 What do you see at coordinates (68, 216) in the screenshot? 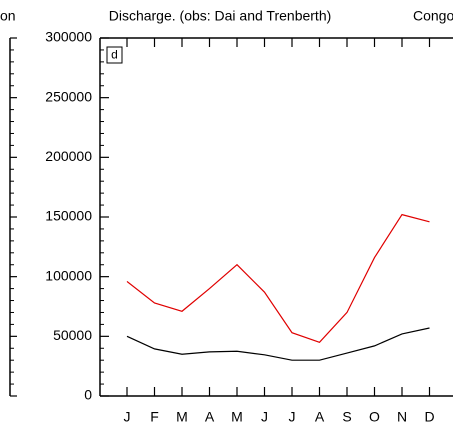
I see `y-tick-label: 150000` at bounding box center [68, 216].